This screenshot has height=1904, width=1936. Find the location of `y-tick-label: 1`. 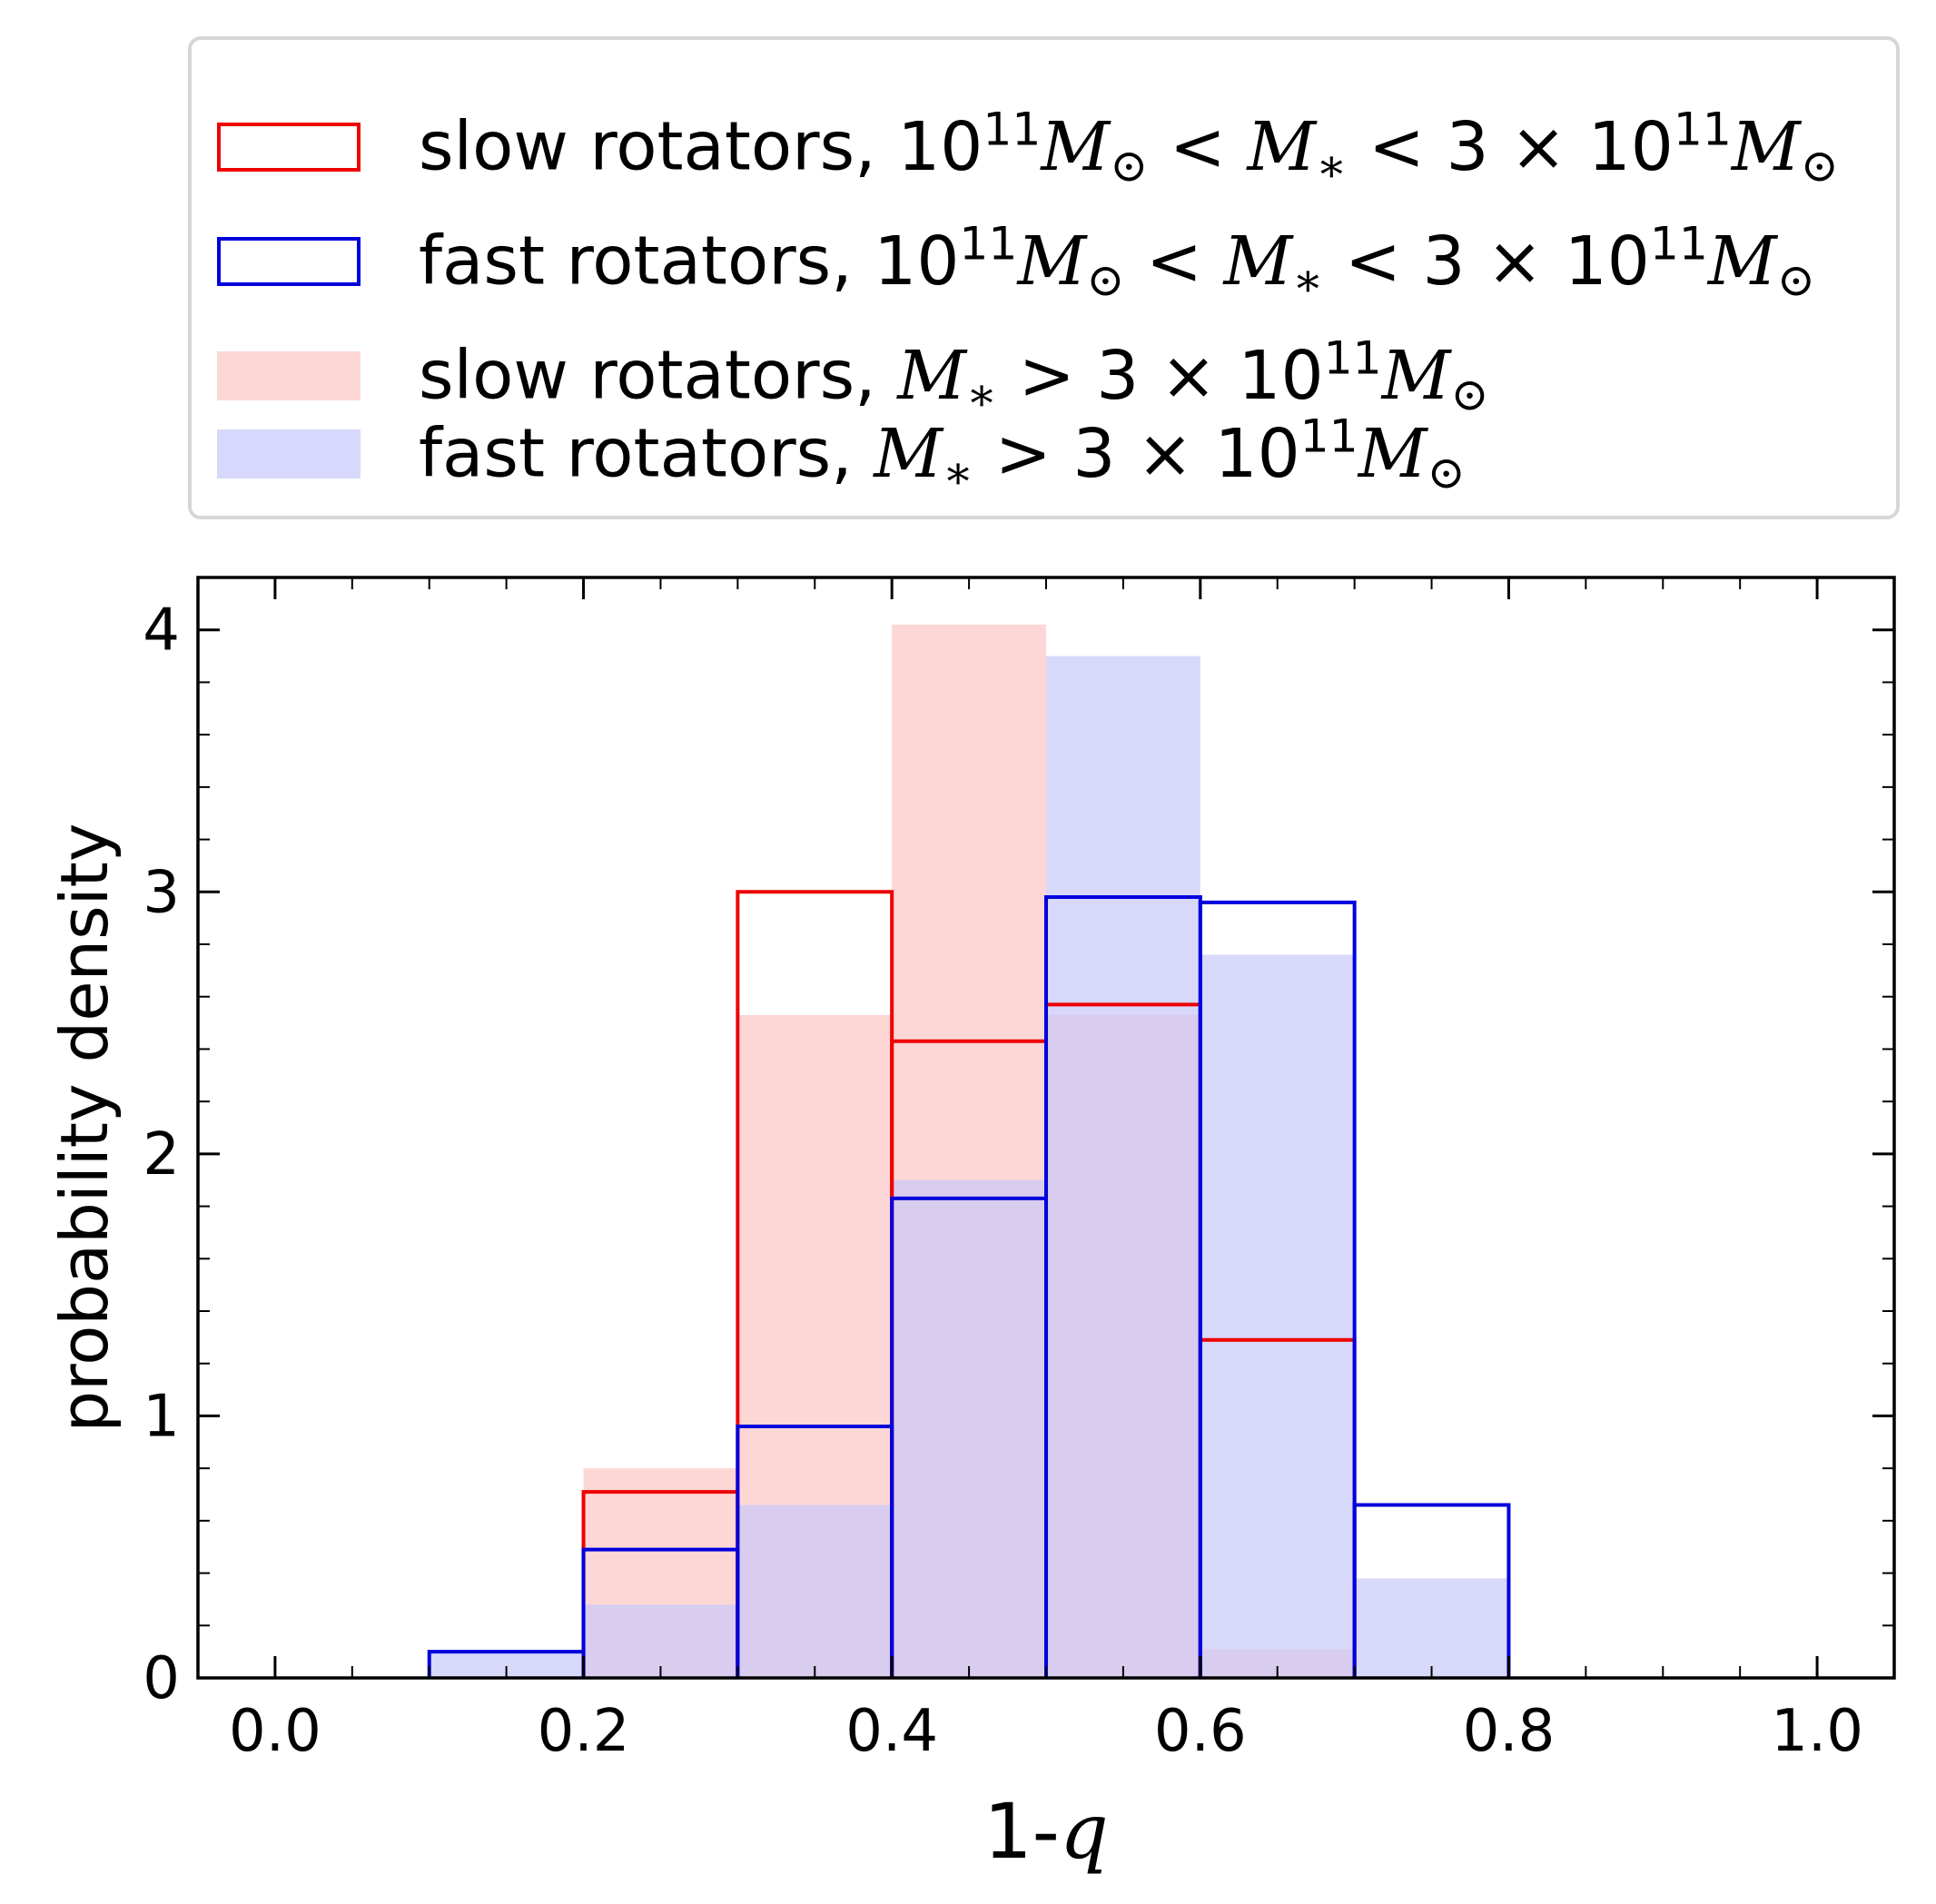

y-tick-label: 1 is located at coordinates (161, 1416).